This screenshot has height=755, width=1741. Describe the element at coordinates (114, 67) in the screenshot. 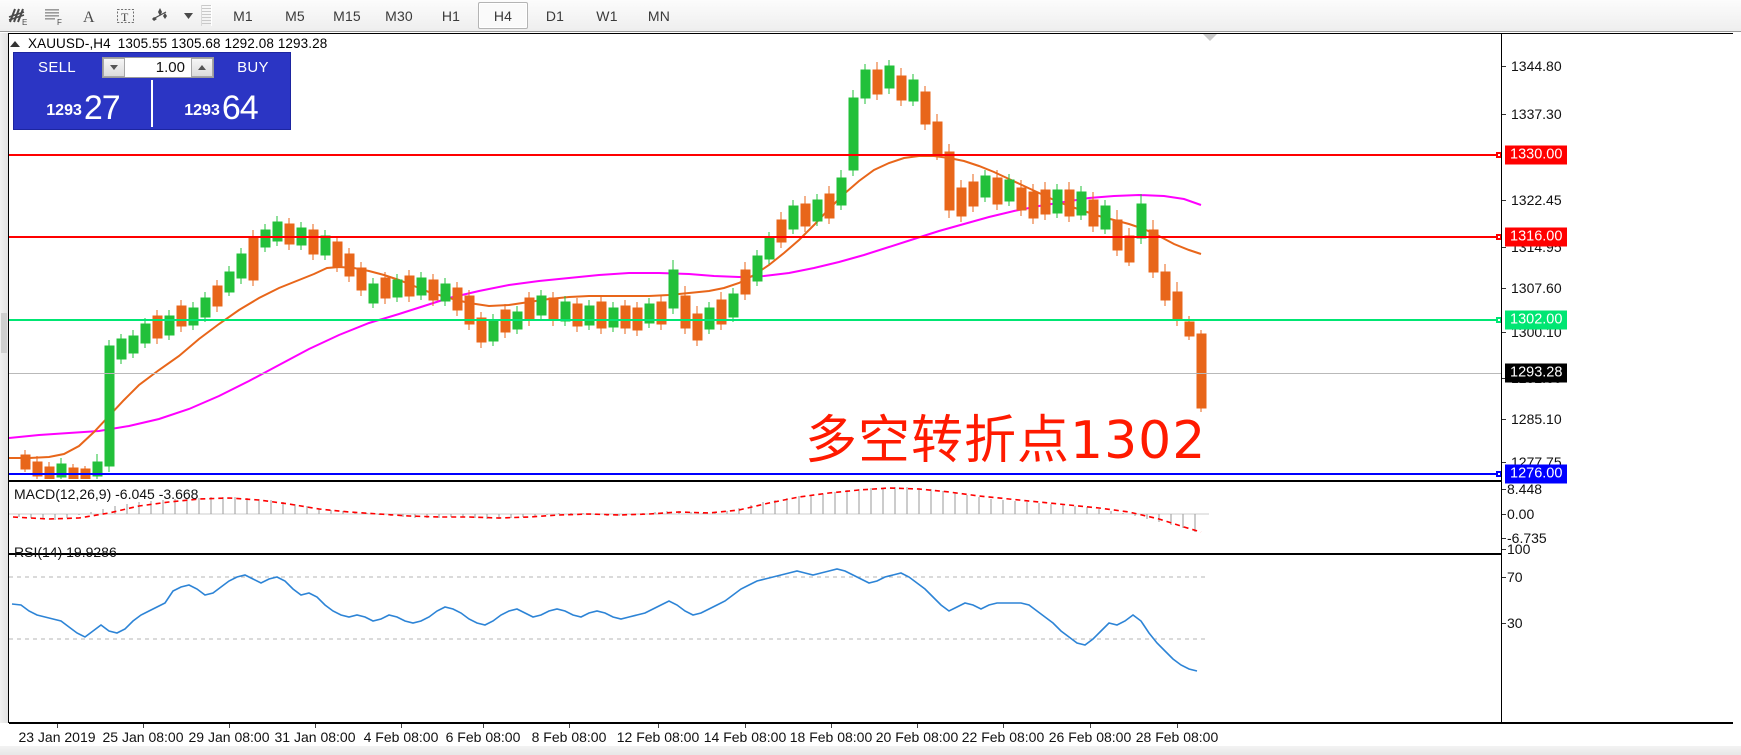

I see `volume-decrement-button` at that location.